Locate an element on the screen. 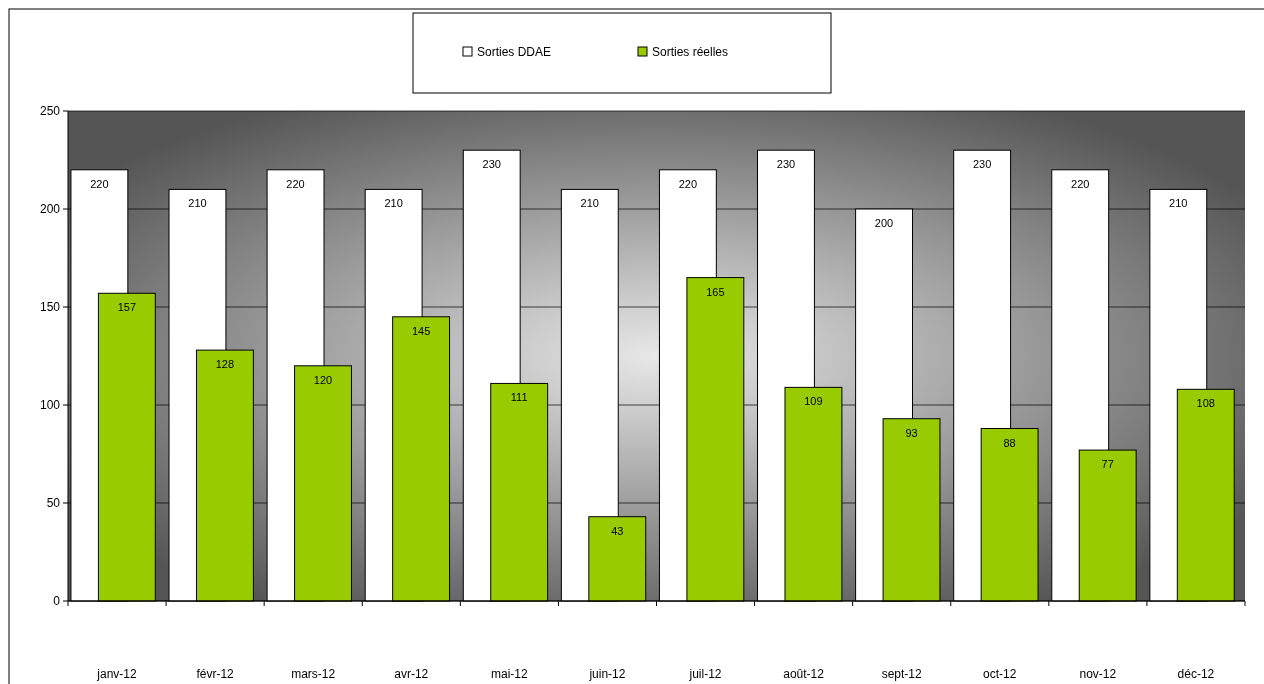 The height and width of the screenshot is (684, 1264). data-label: 145 is located at coordinates (421, 330).